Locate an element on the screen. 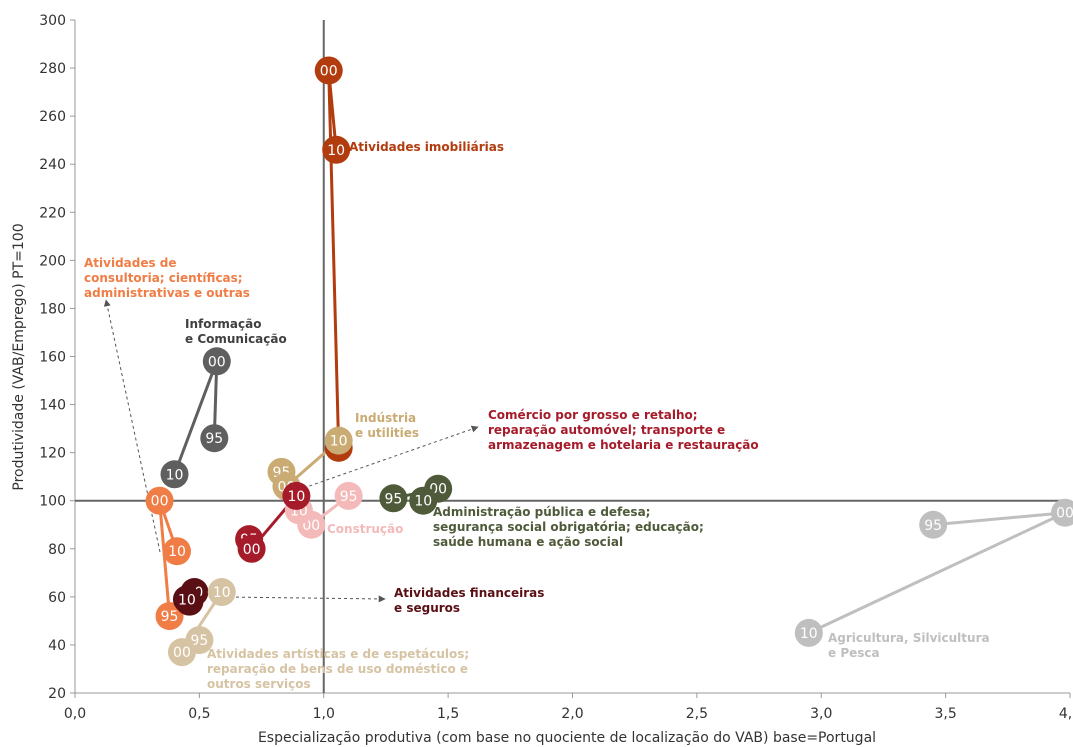 The image size is (1073, 747). series-label-imobiliarias: Atividades imobiliárias is located at coordinates (426, 147).